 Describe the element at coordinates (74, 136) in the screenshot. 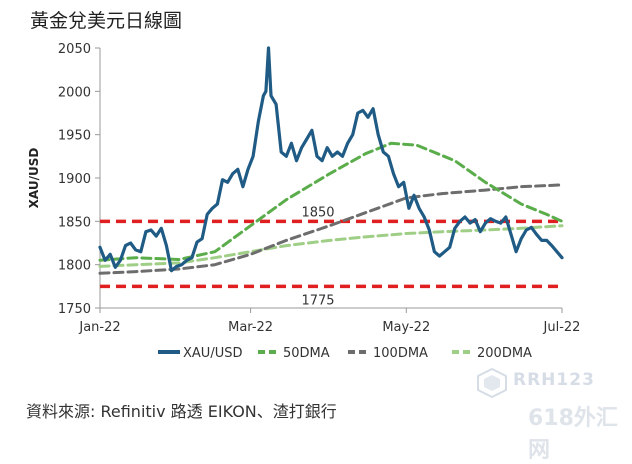

I see `y-tick-label: 1950` at that location.